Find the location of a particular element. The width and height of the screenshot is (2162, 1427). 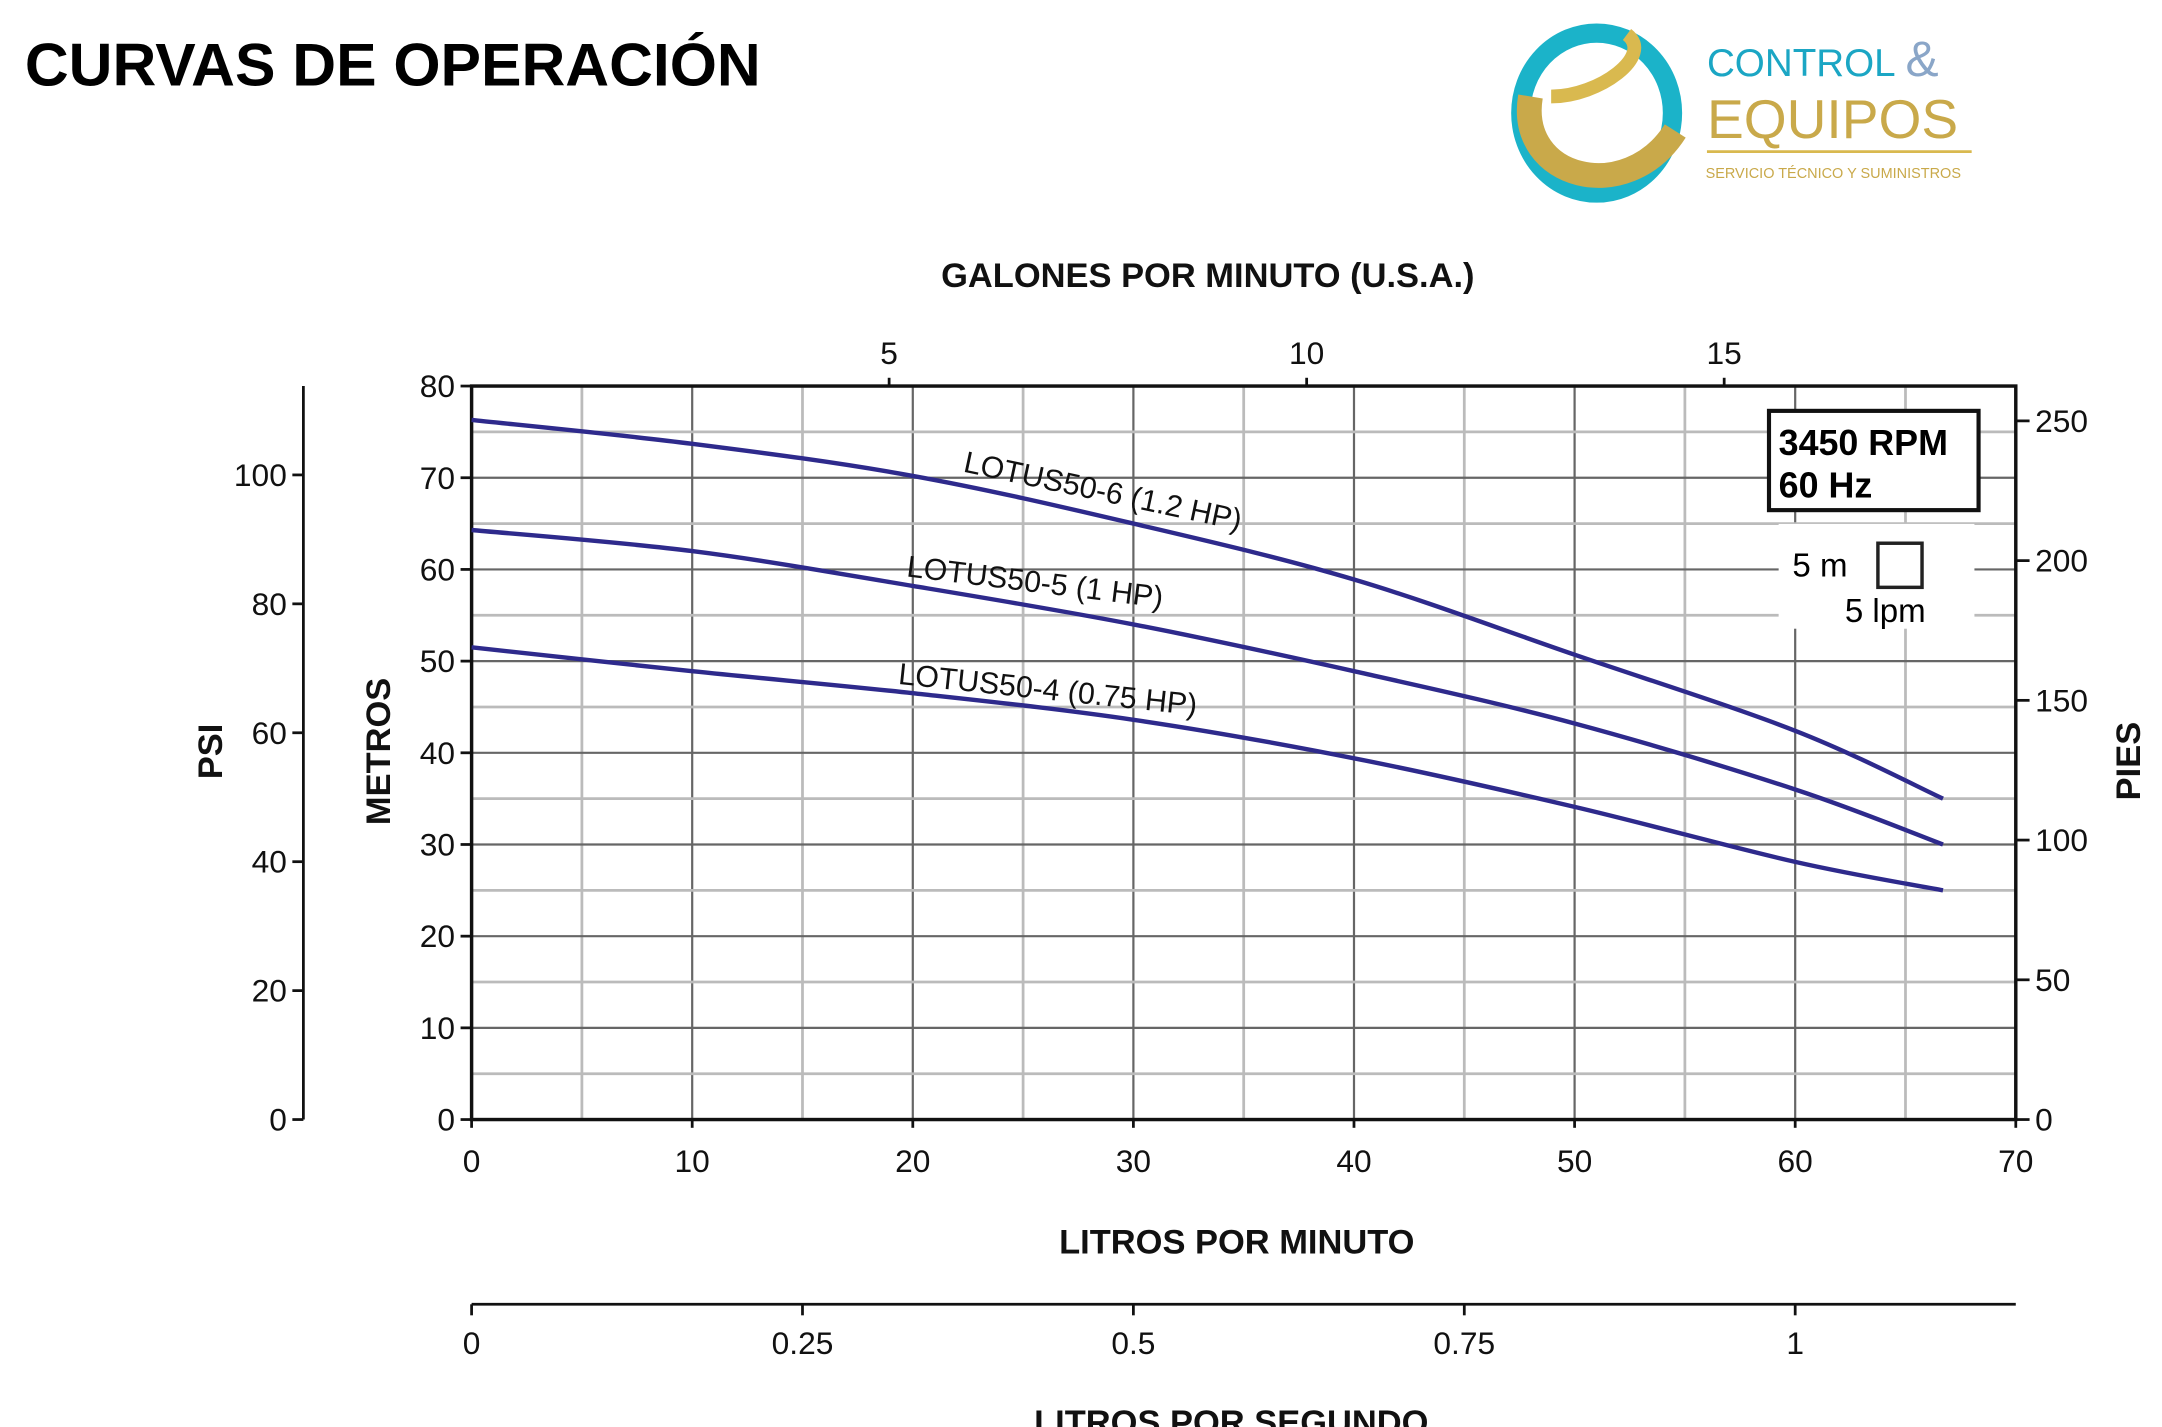

pies-tick-label: 200 is located at coordinates (2061, 561).